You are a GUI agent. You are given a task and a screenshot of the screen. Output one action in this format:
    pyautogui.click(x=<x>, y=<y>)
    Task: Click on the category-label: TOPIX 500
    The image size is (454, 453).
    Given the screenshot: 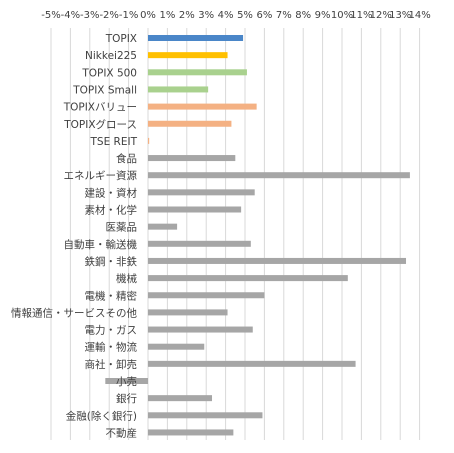 What is the action you would take?
    pyautogui.click(x=109, y=73)
    